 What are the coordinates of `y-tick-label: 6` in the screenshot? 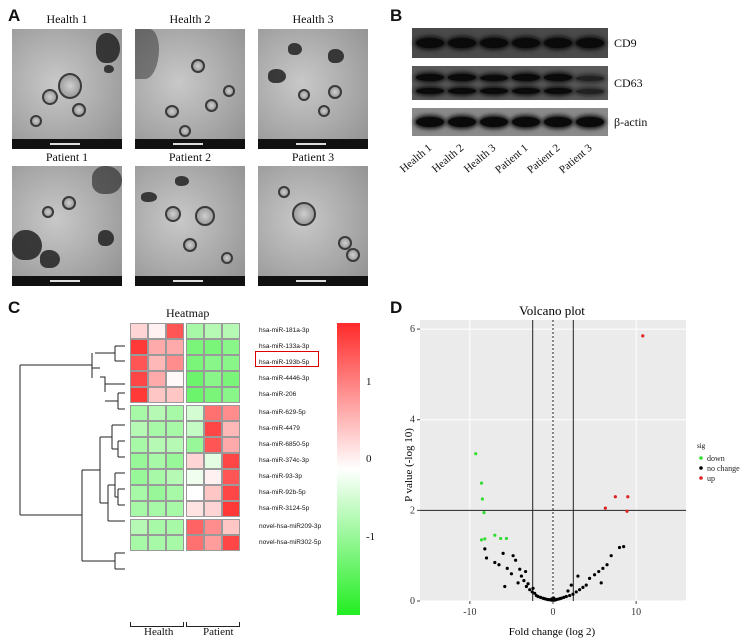 It's located at (412, 329).